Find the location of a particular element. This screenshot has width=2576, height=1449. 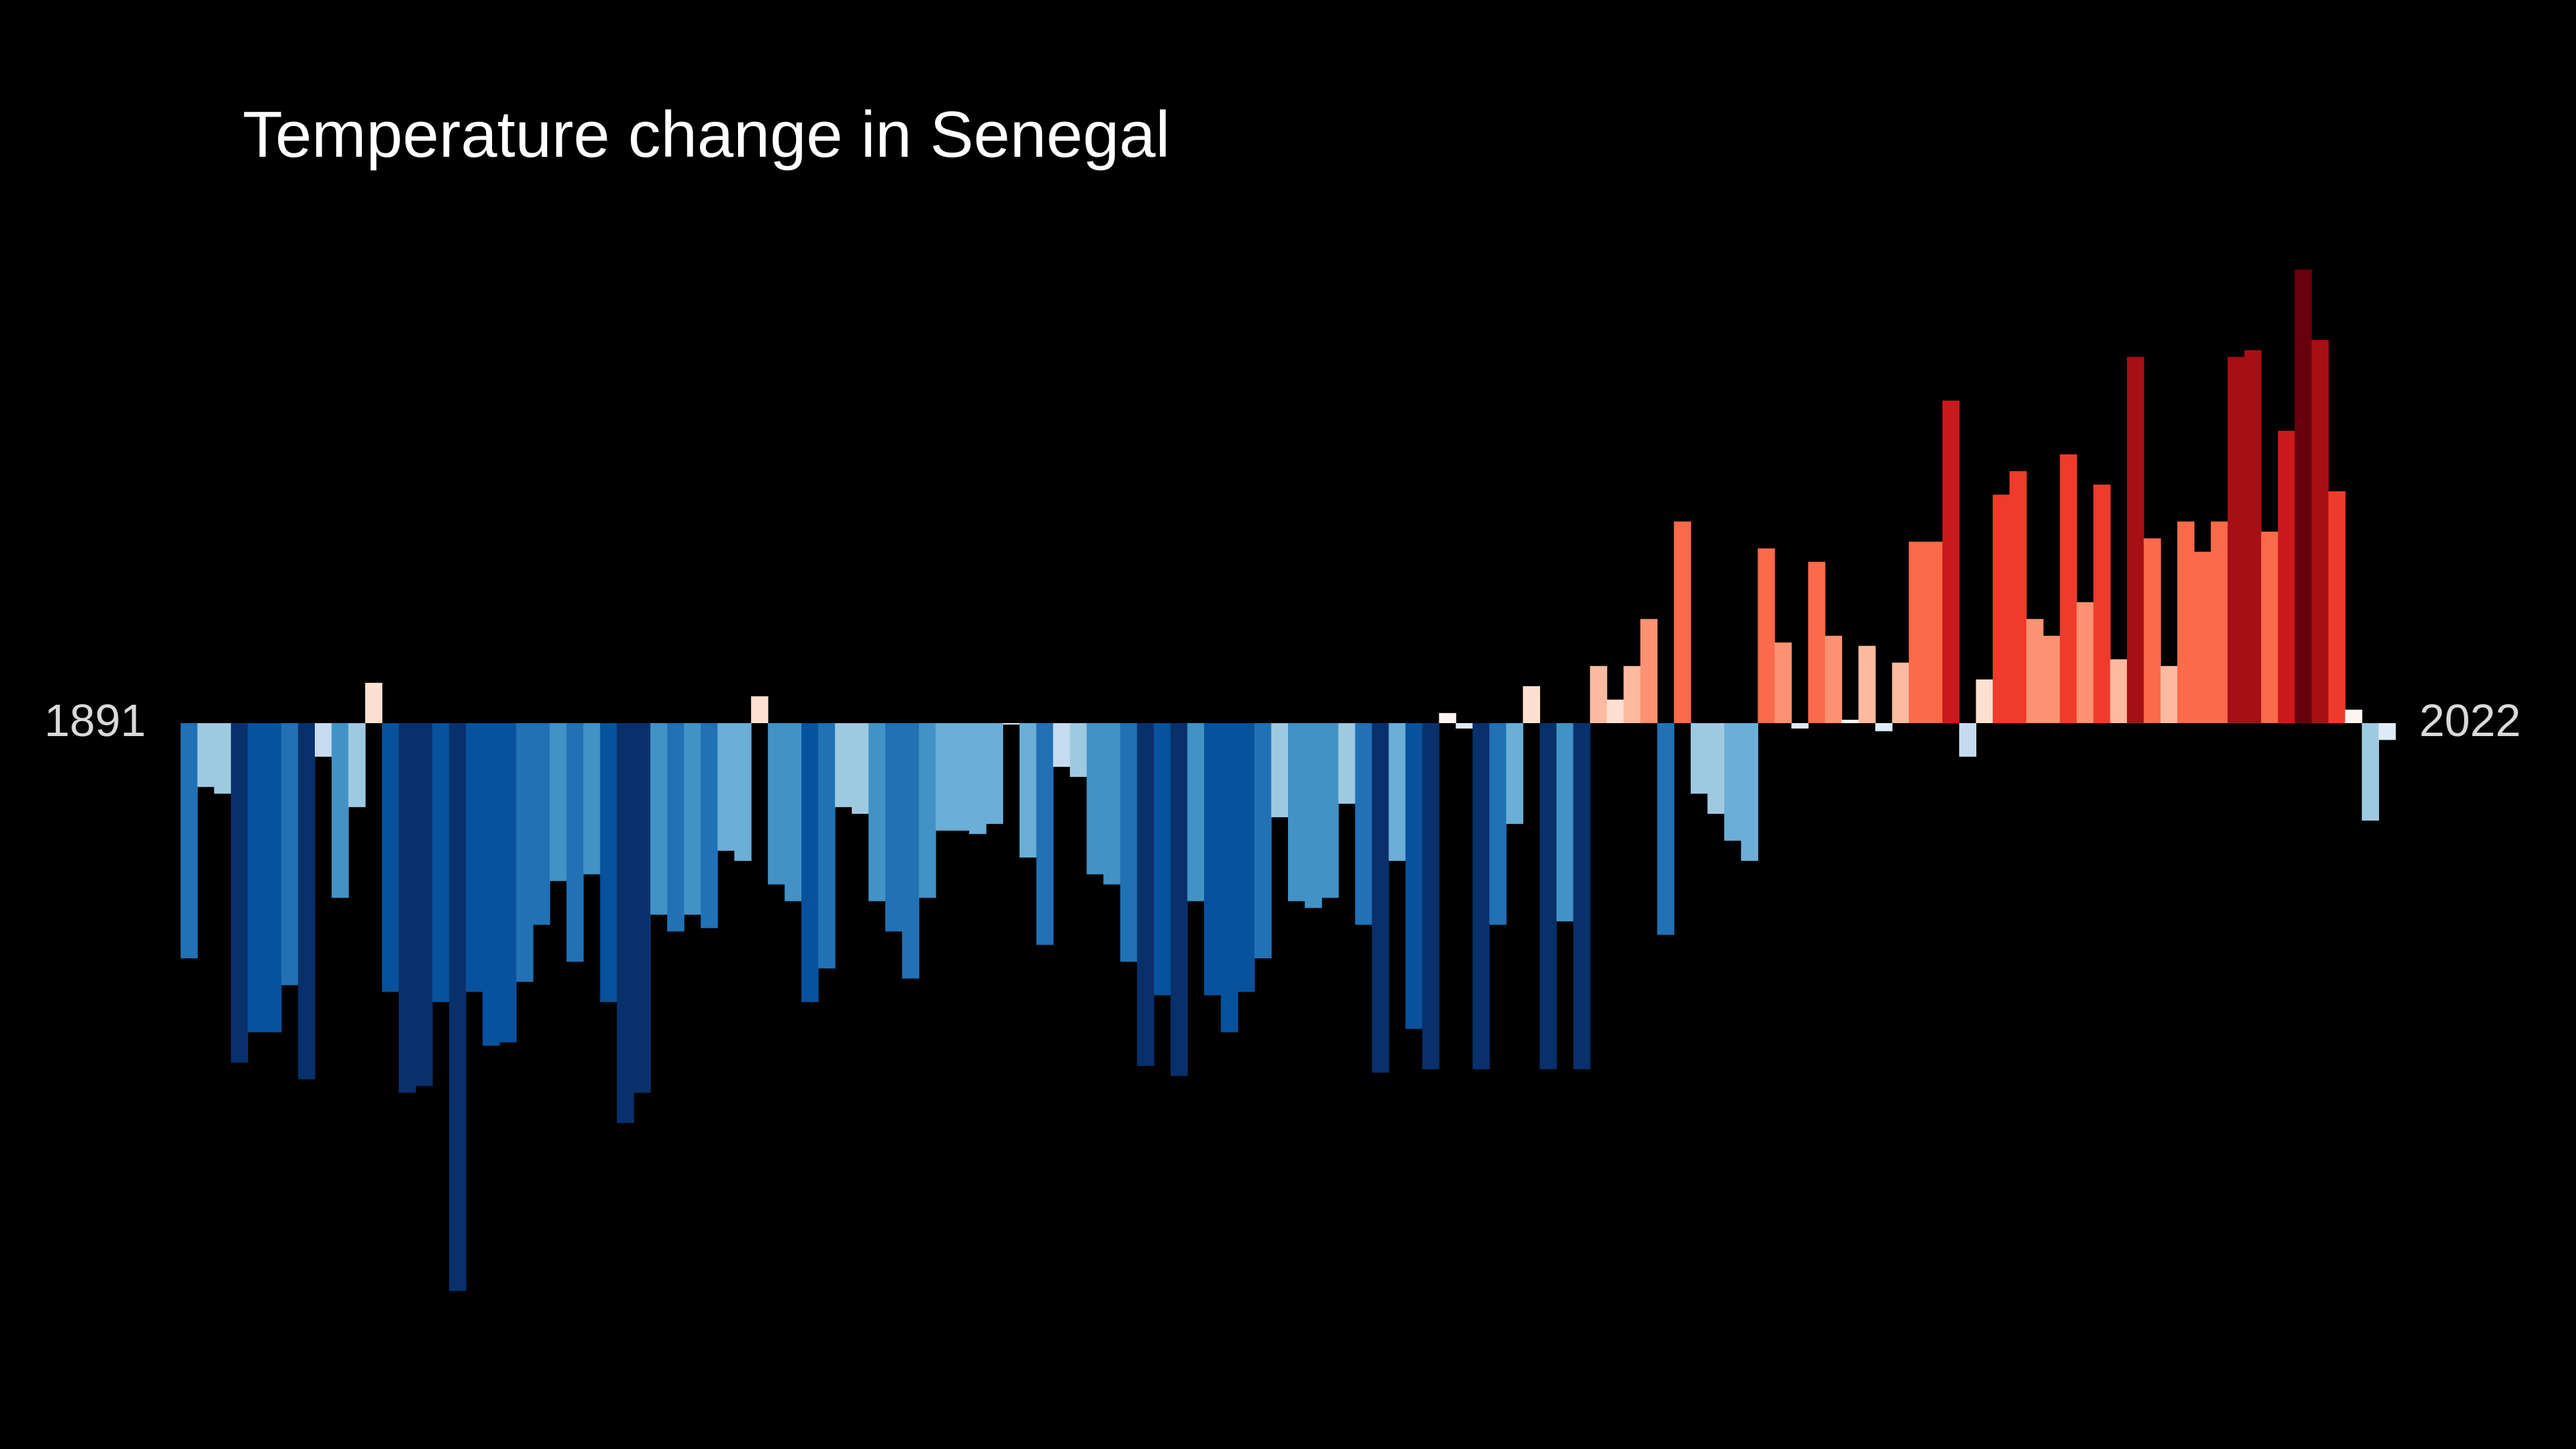

bar-1983 is located at coordinates (1733, 782).